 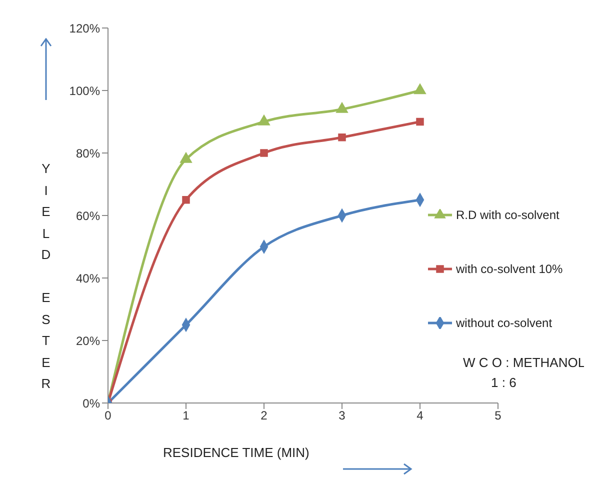 What do you see at coordinates (88, 278) in the screenshot?
I see `y-tick-label: 40%` at bounding box center [88, 278].